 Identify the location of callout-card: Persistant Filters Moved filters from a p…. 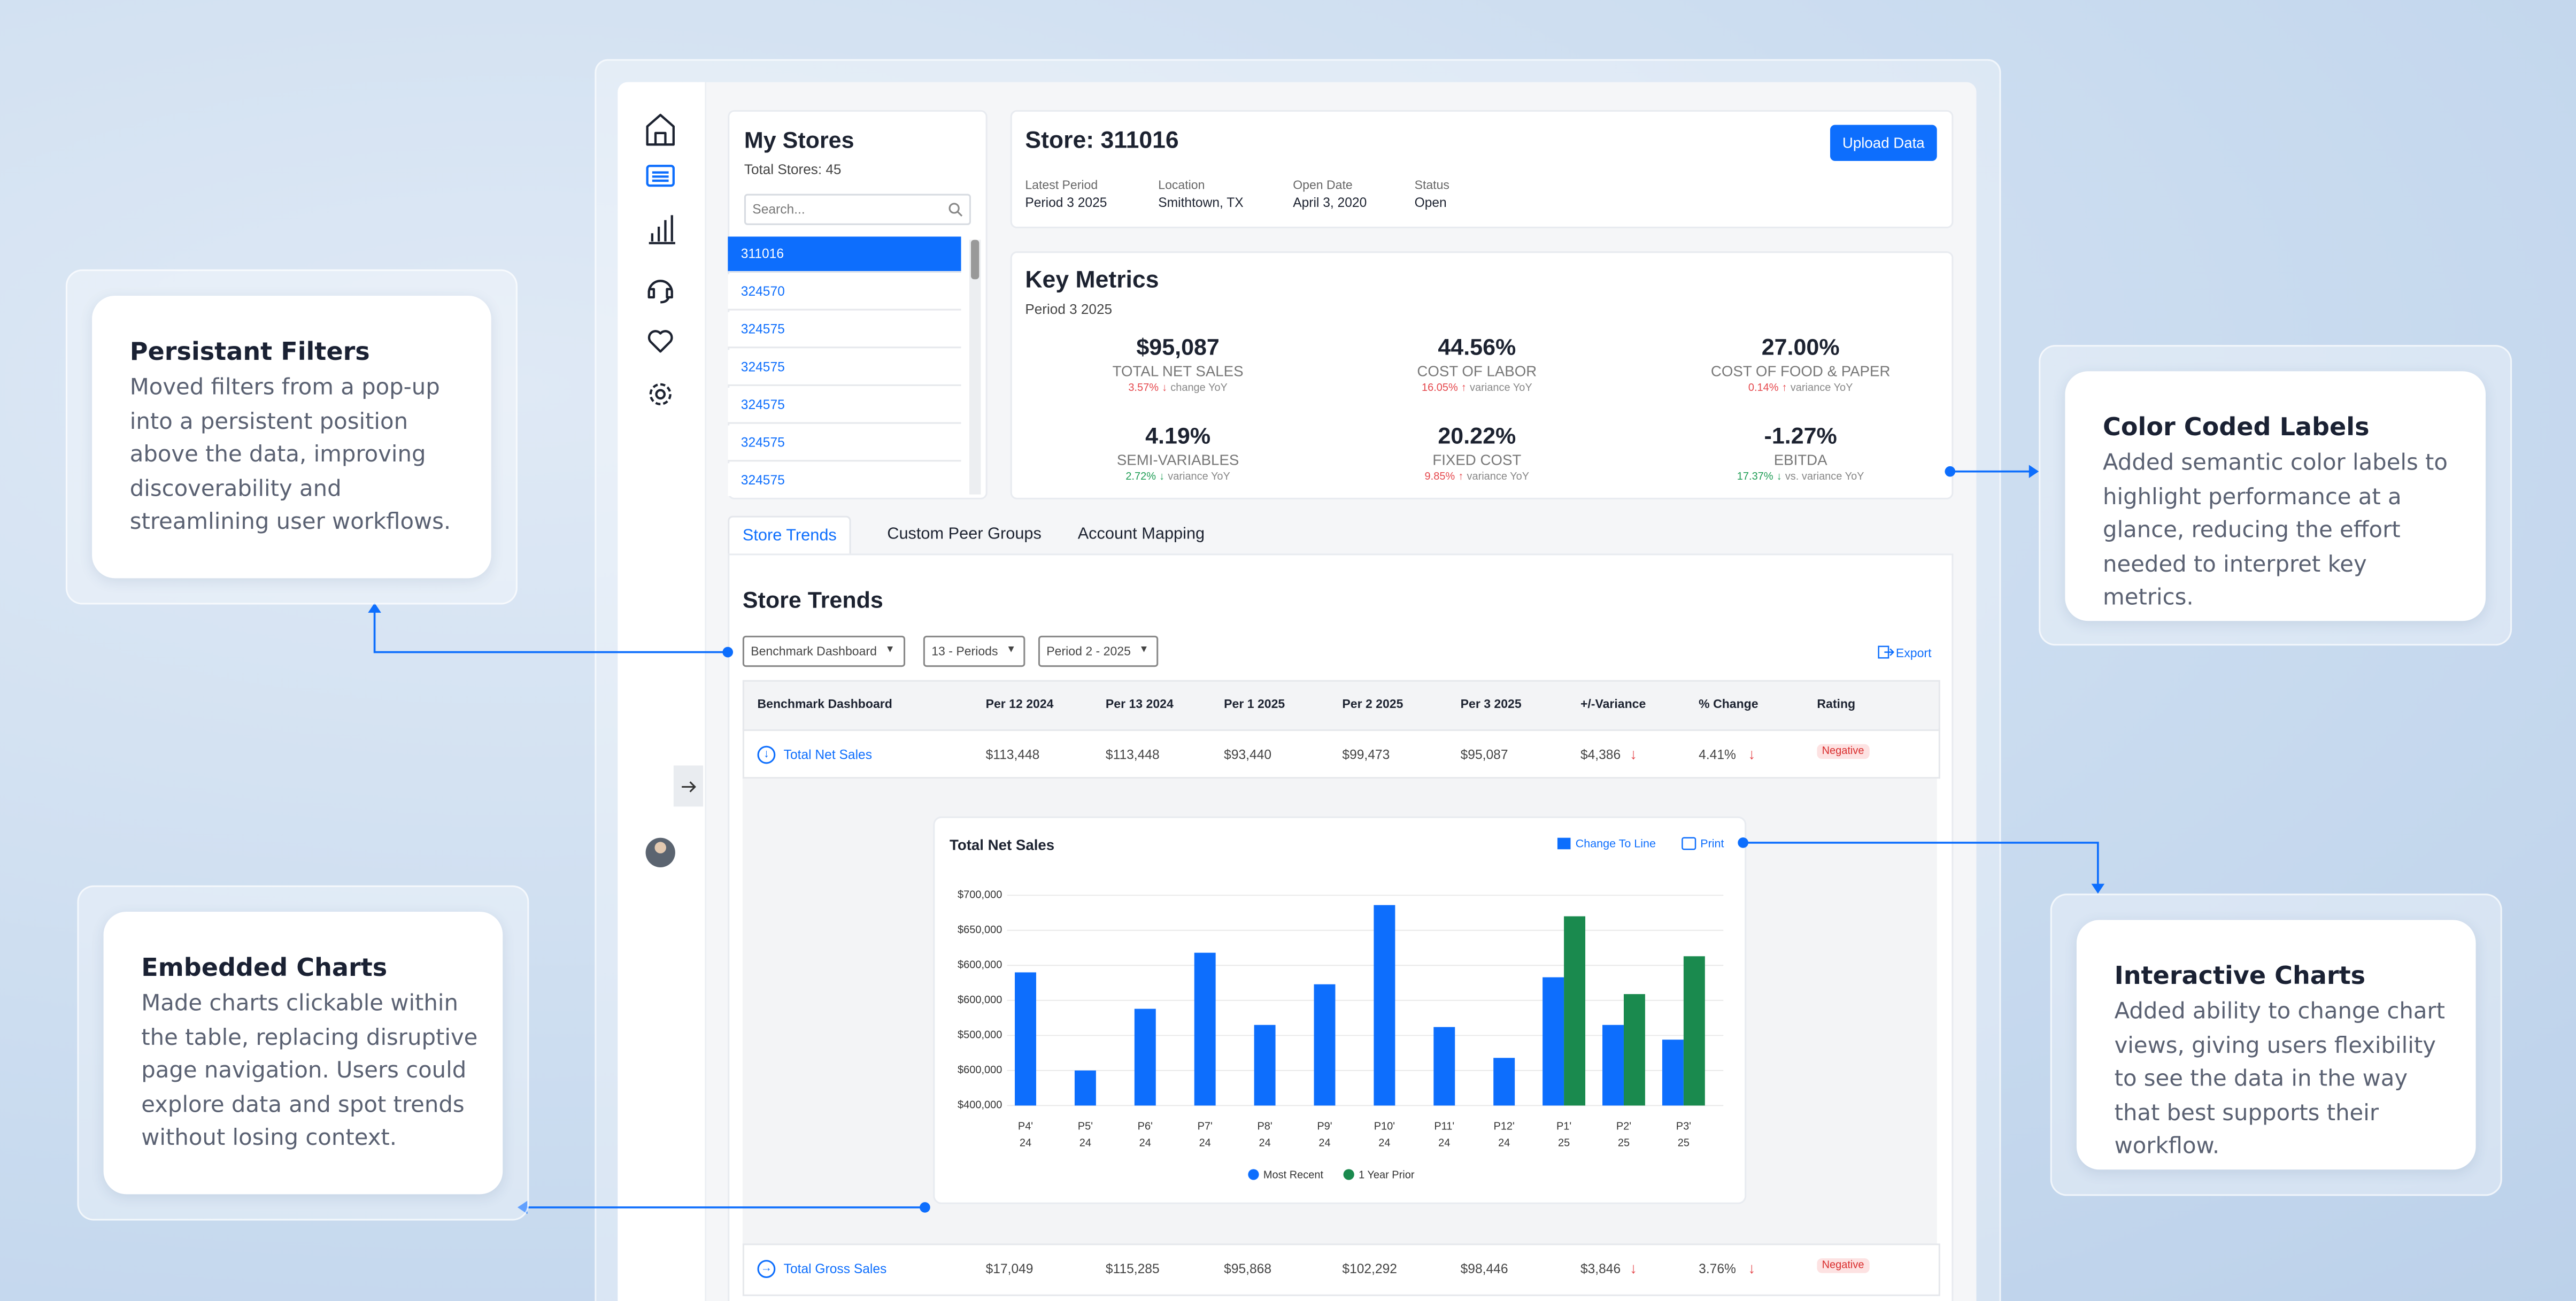
(291, 437).